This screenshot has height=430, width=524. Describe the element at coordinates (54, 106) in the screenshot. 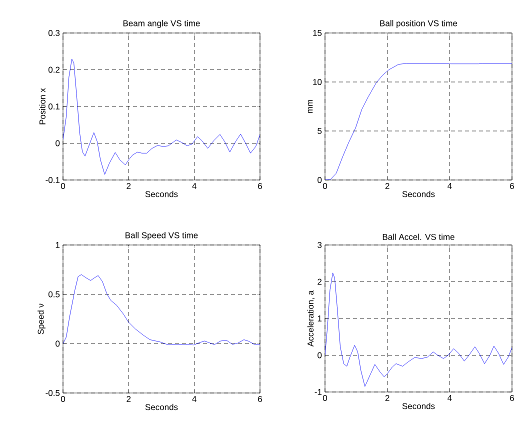

I see `y-tick-label: 0.1` at that location.